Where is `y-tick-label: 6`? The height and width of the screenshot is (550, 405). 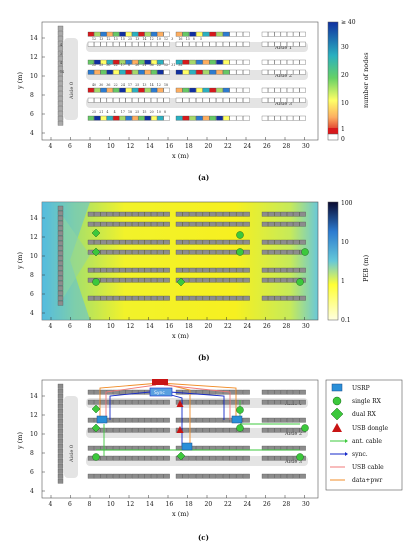
y-tick-label: 6 is located at coordinates (32, 472).